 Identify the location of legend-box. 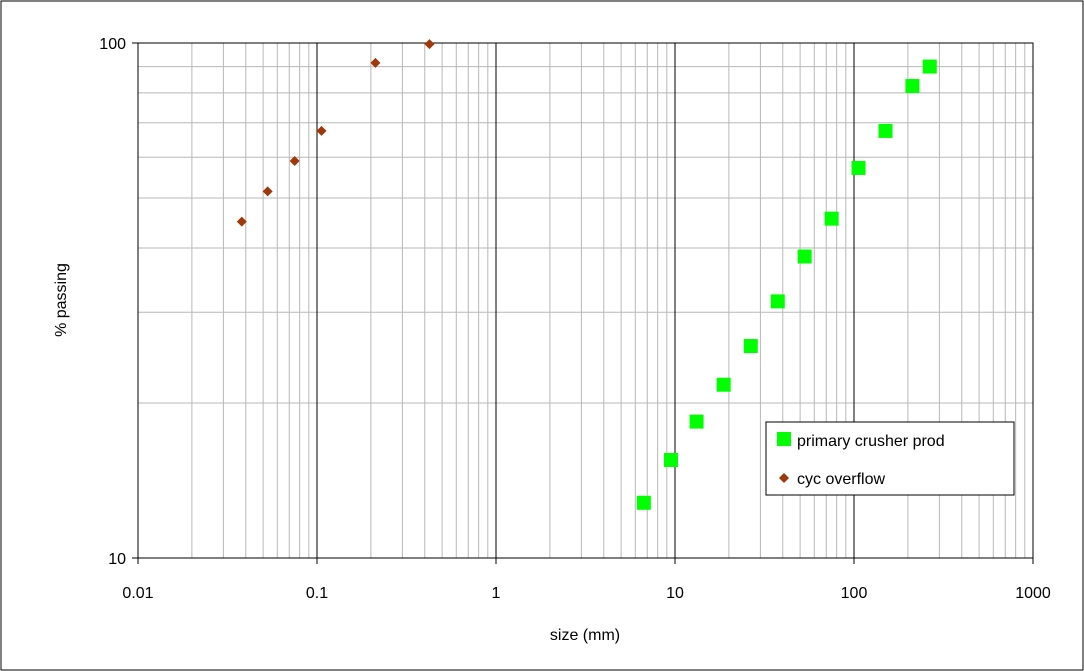
(890, 458).